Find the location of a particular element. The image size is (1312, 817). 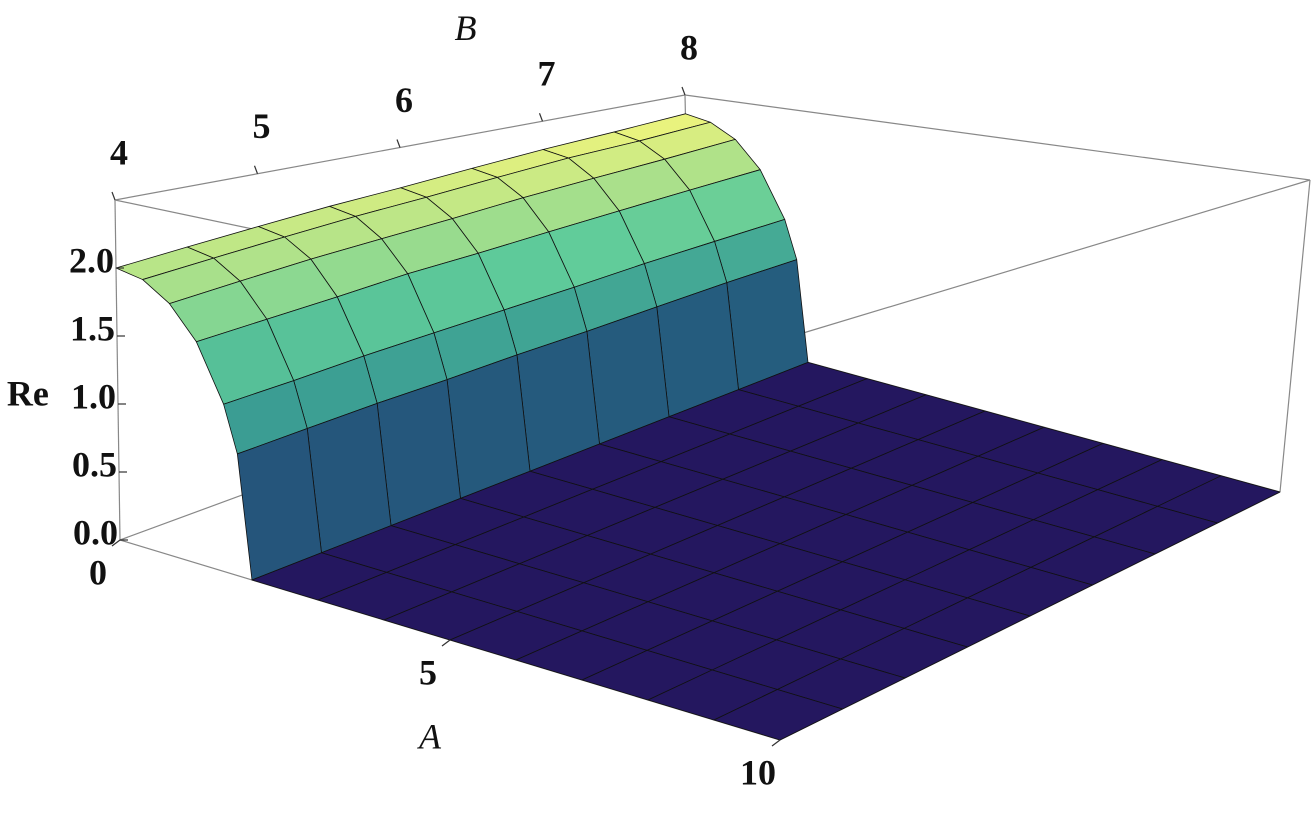

x-tick-label: 10 is located at coordinates (758, 772).